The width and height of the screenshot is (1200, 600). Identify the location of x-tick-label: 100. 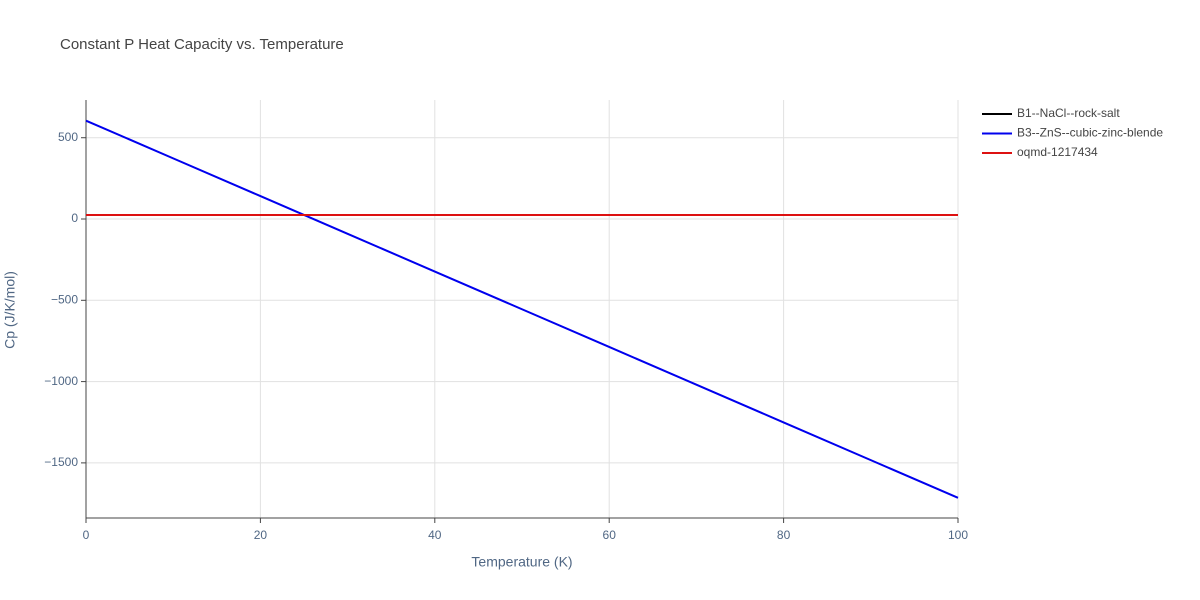
(958, 535).